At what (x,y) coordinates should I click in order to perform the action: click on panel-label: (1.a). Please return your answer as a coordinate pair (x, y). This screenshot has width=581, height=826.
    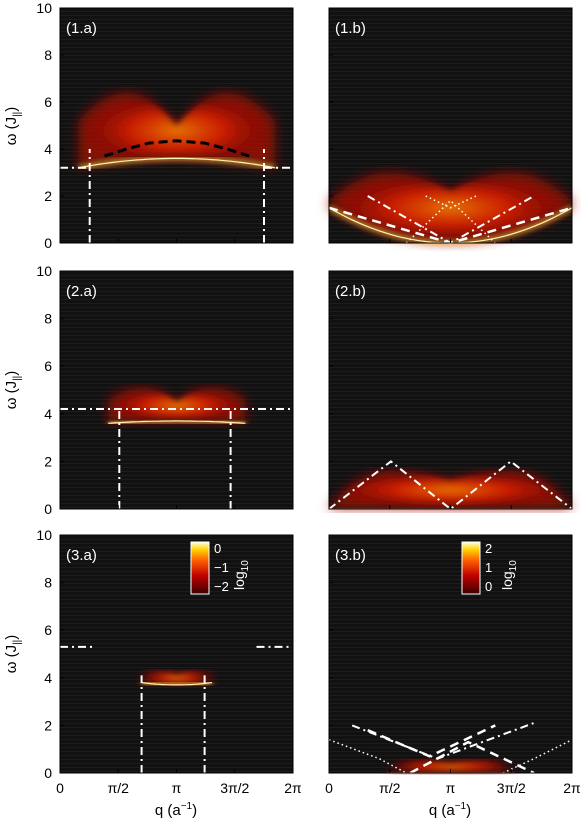
    Looking at the image, I should click on (81, 28).